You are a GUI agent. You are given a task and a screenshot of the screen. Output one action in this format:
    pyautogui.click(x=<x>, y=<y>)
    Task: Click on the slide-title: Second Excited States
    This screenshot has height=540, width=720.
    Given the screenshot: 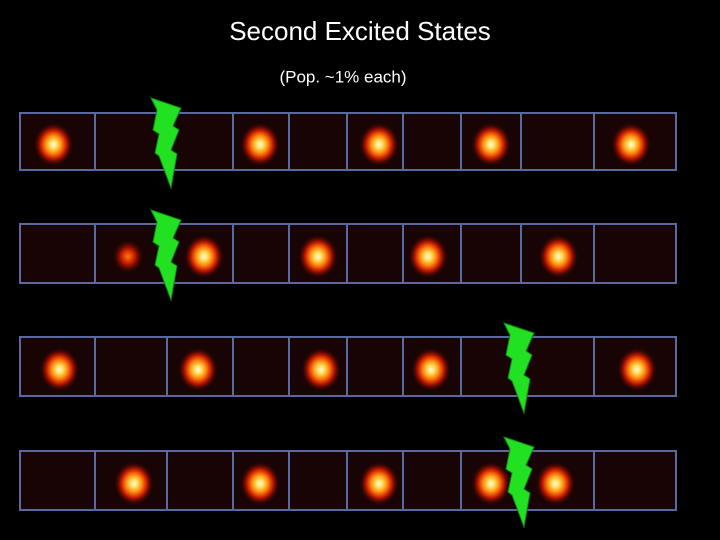 What is the action you would take?
    pyautogui.click(x=360, y=31)
    